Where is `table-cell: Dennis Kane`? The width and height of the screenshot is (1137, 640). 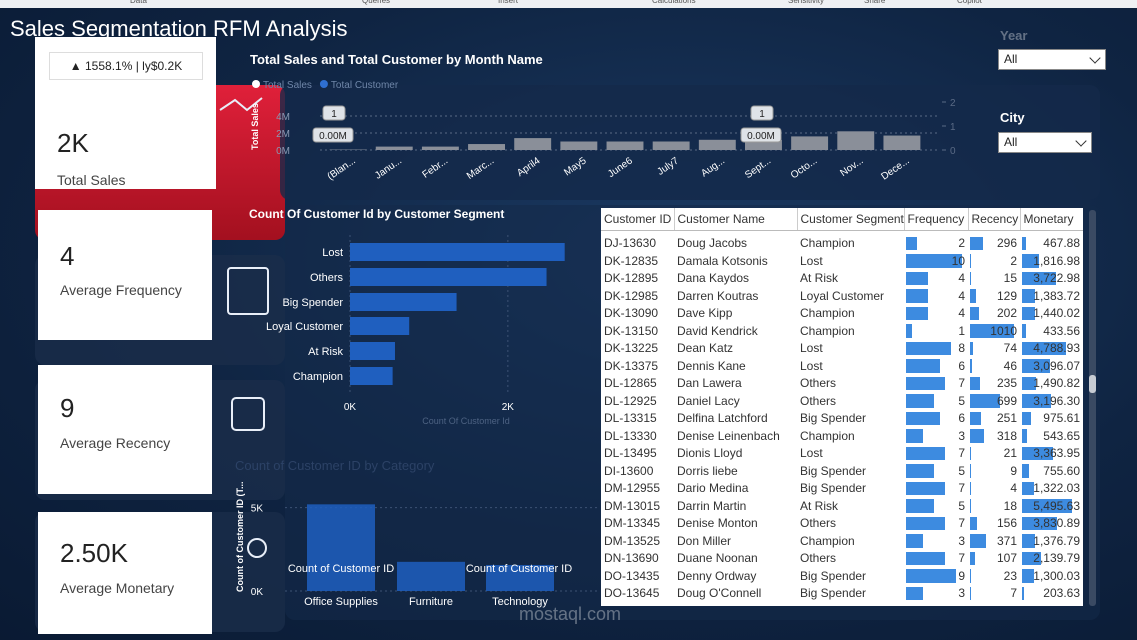
table-cell: Dennis Kane is located at coordinates (711, 365).